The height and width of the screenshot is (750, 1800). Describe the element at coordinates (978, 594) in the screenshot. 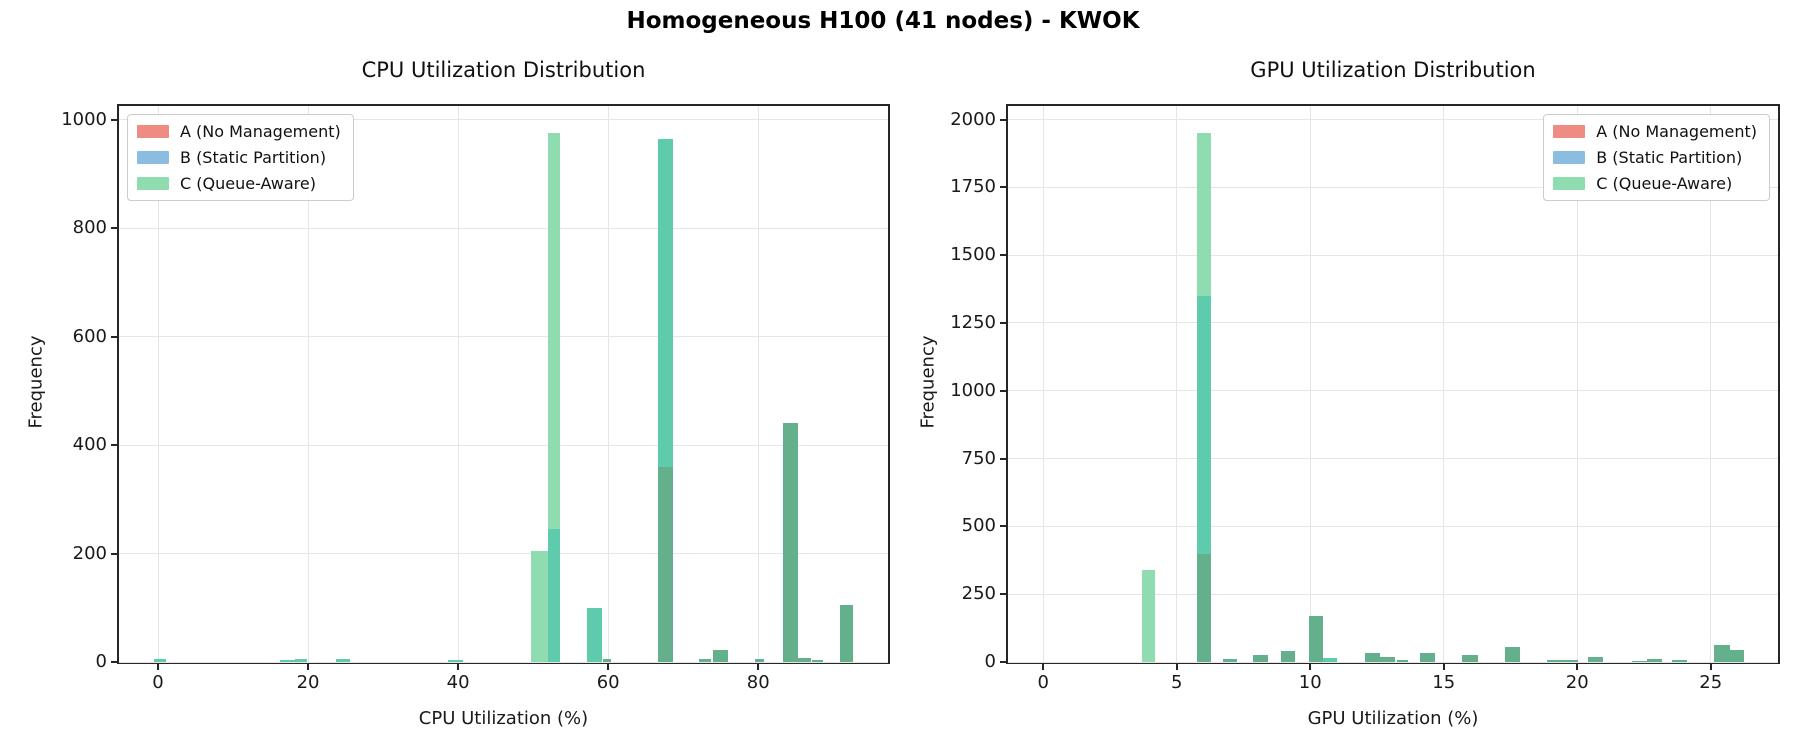

I see `y-tick-label: 250` at that location.